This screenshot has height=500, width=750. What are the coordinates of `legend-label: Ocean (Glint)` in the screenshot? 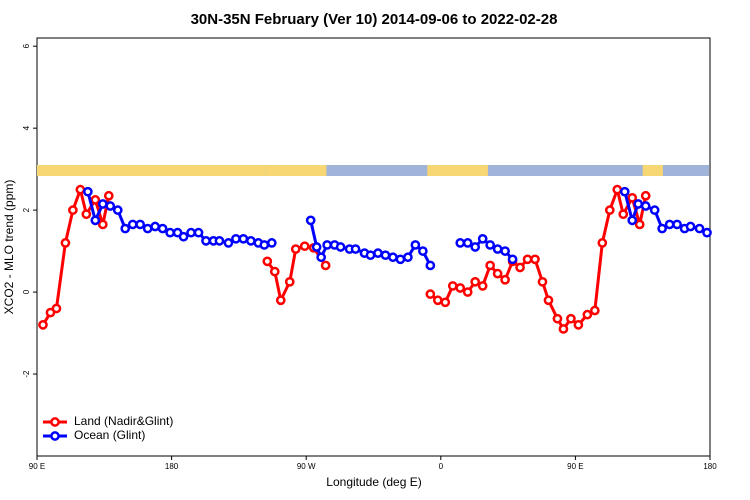 It's located at (109, 435).